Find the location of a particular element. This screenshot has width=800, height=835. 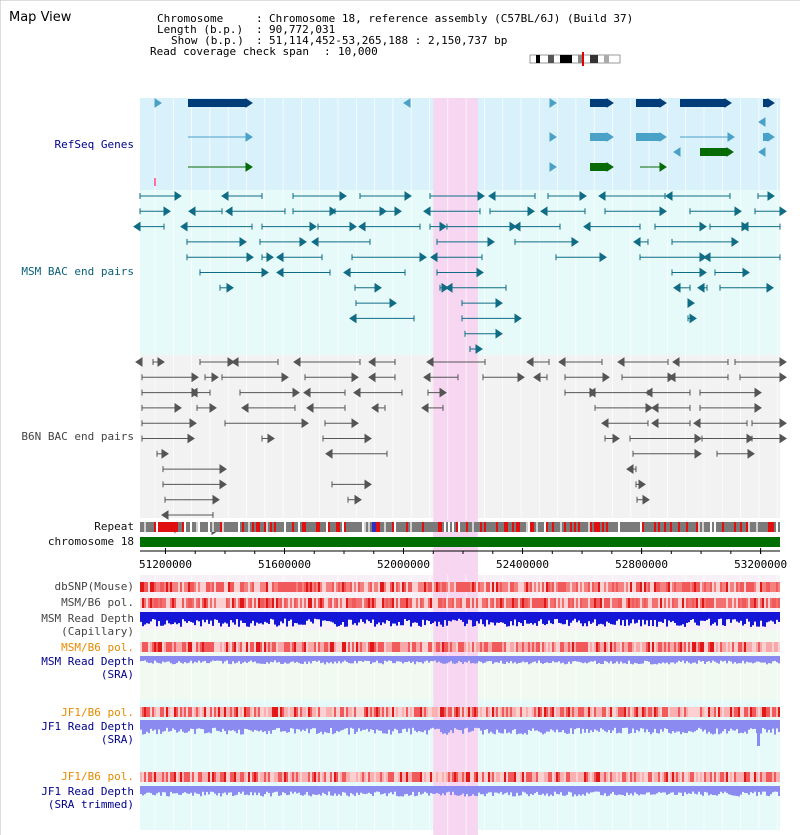

track-label-msm-pol-1: MSM/B6 pol. is located at coordinates (97, 602).